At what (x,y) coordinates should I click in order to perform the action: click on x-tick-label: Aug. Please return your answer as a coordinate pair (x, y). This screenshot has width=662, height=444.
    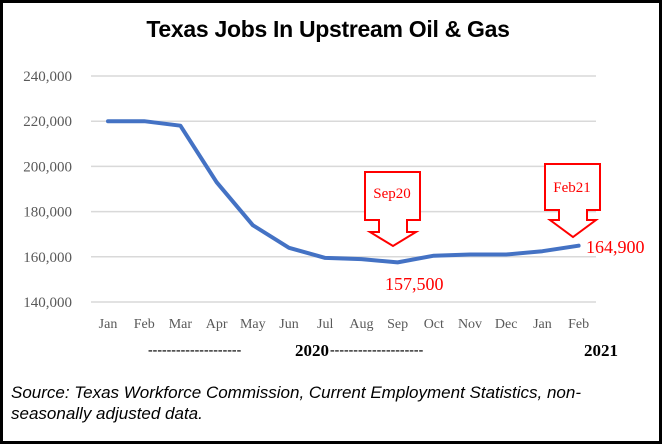
    Looking at the image, I should click on (361, 324).